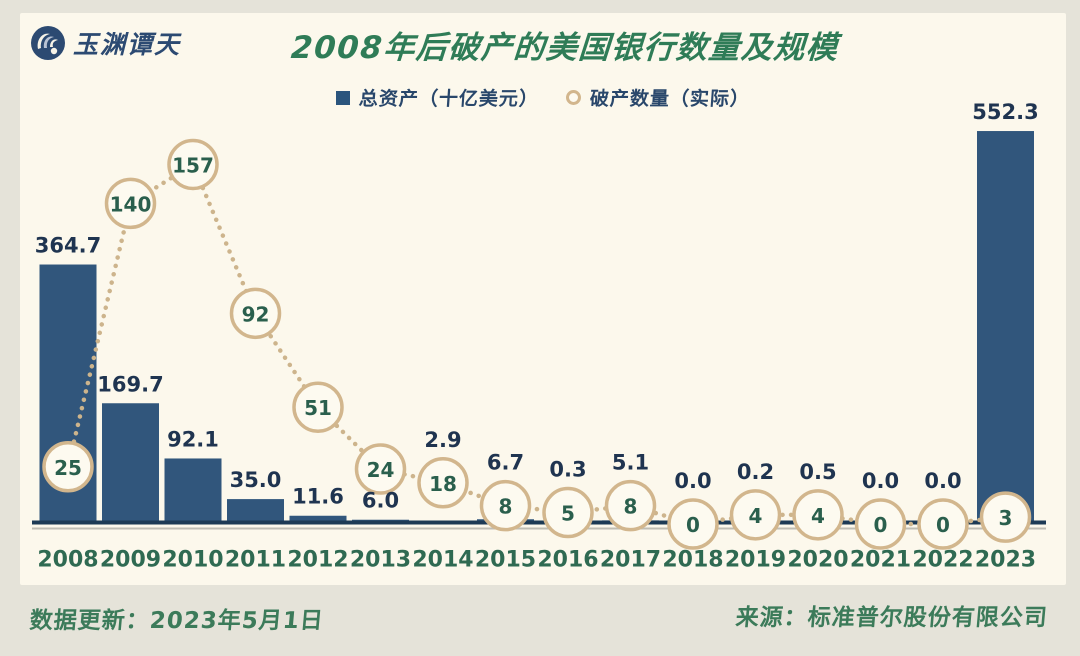 The image size is (1080, 656). Describe the element at coordinates (318, 497) in the screenshot. I see `bar-value-label: 11.6` at that location.